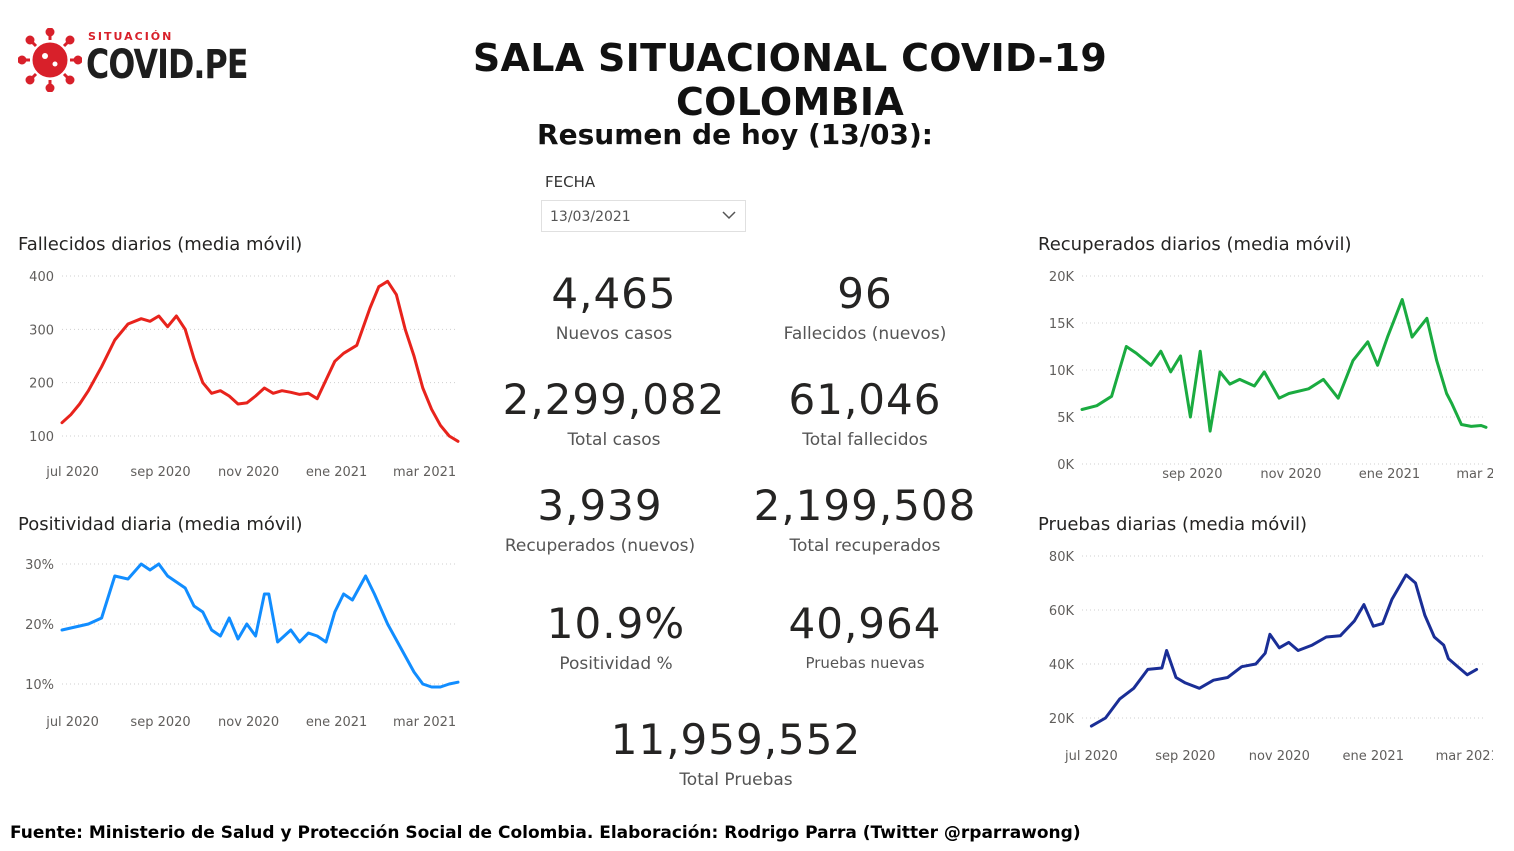  Describe the element at coordinates (865, 293) in the screenshot. I see `kpi-value: 96` at that location.